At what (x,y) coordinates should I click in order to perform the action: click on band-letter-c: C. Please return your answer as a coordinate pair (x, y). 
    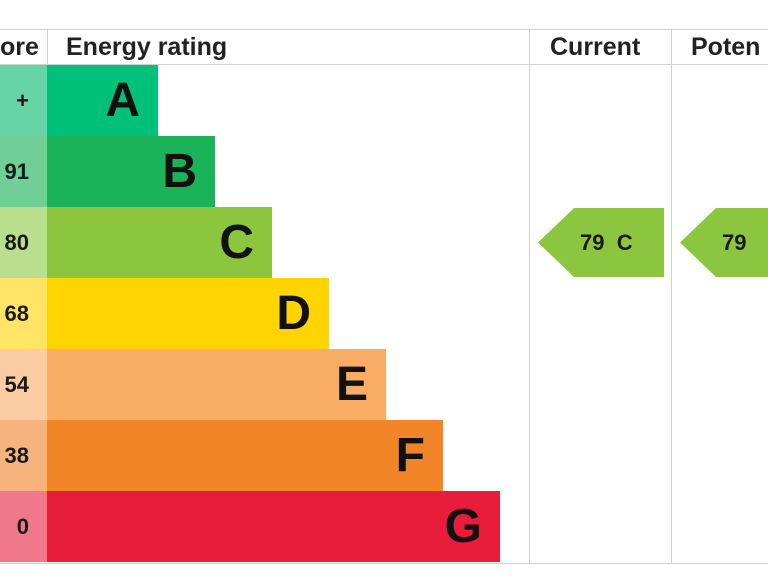
    Looking at the image, I should click on (236, 242).